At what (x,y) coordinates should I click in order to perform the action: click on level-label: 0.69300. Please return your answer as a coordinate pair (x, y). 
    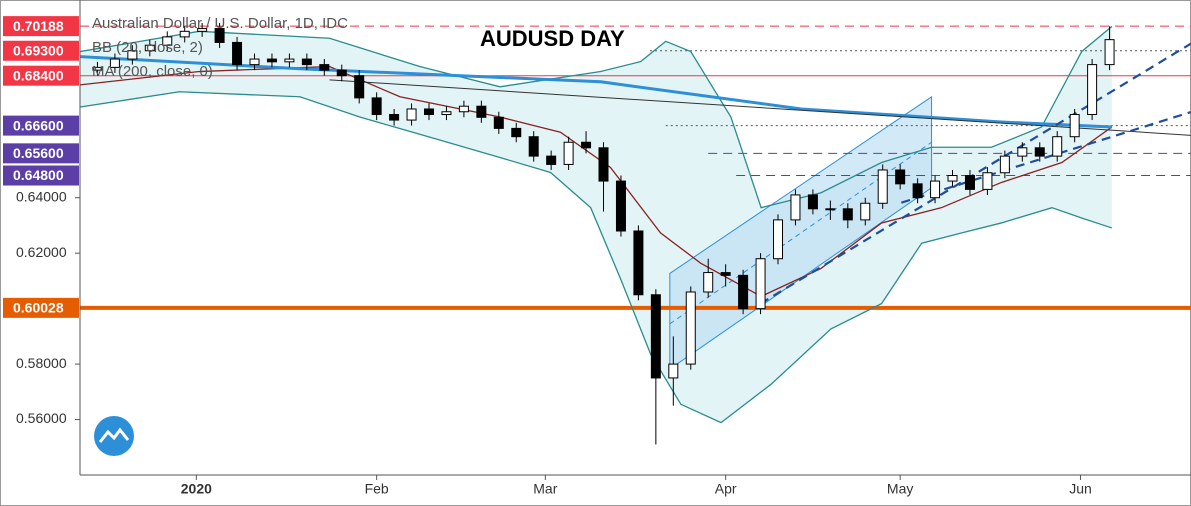
    Looking at the image, I should click on (38, 50).